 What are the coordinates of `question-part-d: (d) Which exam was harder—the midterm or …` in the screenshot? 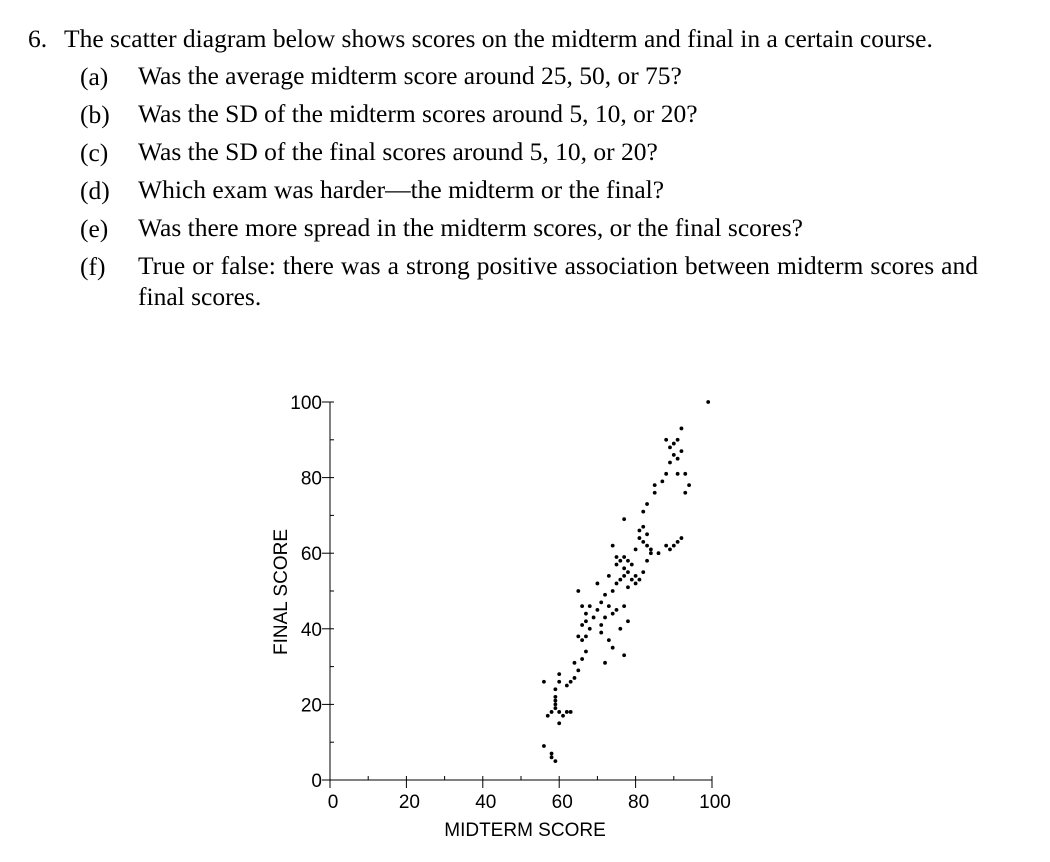 It's located at (529, 190).